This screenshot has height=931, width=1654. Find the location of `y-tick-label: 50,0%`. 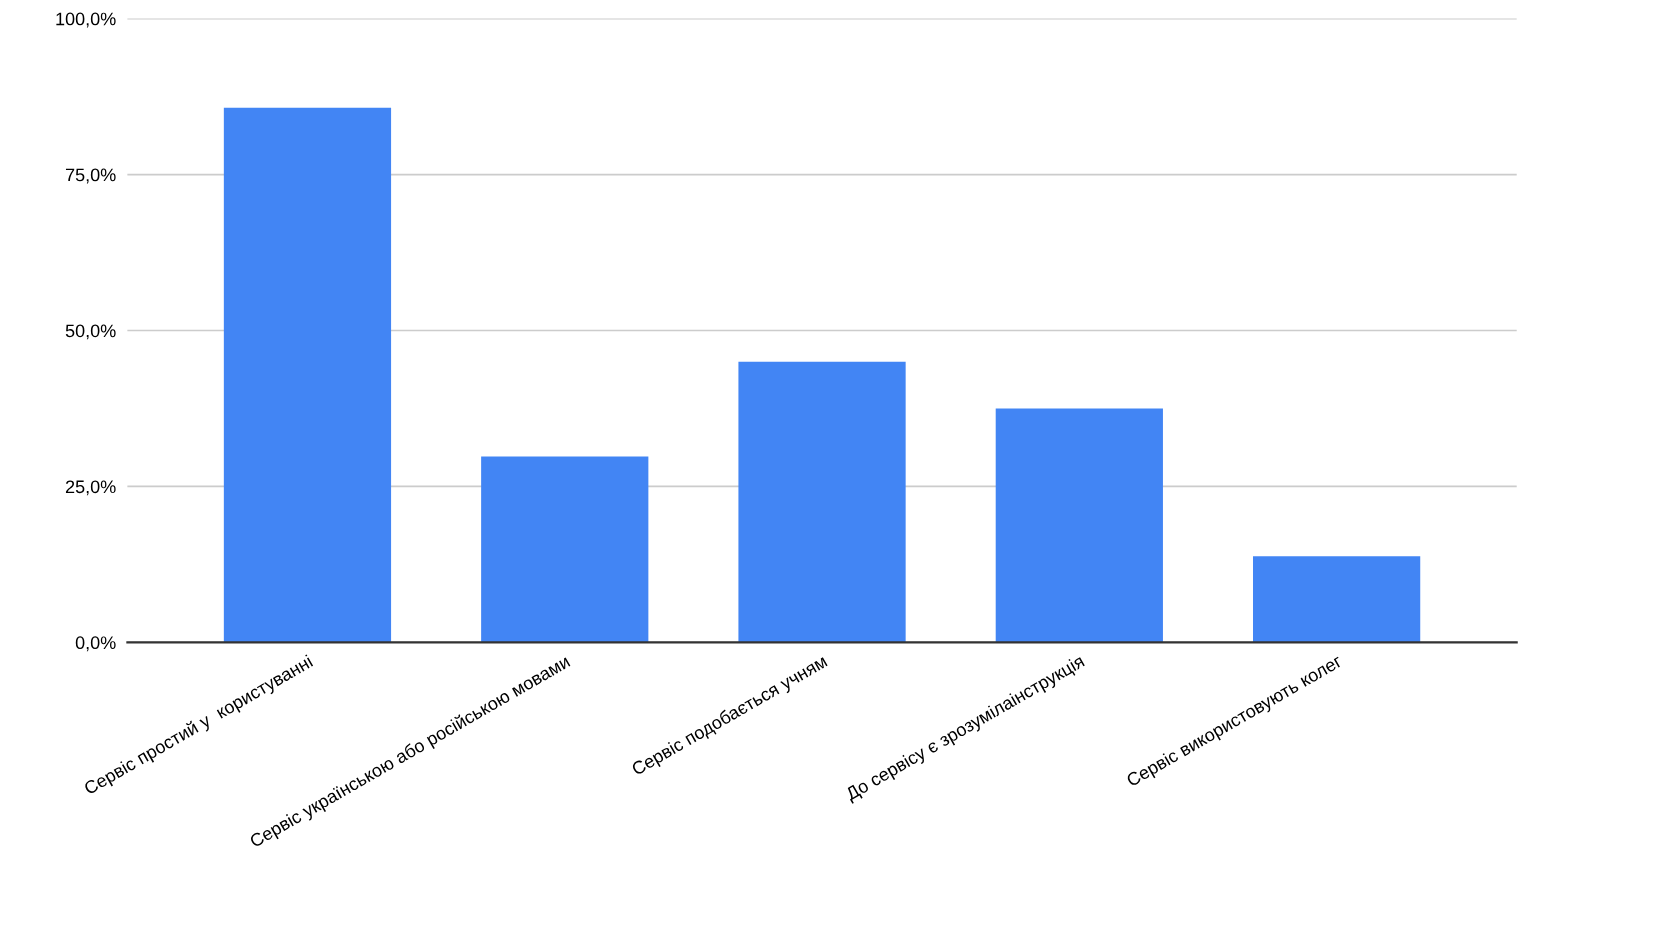

y-tick-label: 50,0% is located at coordinates (90, 332).